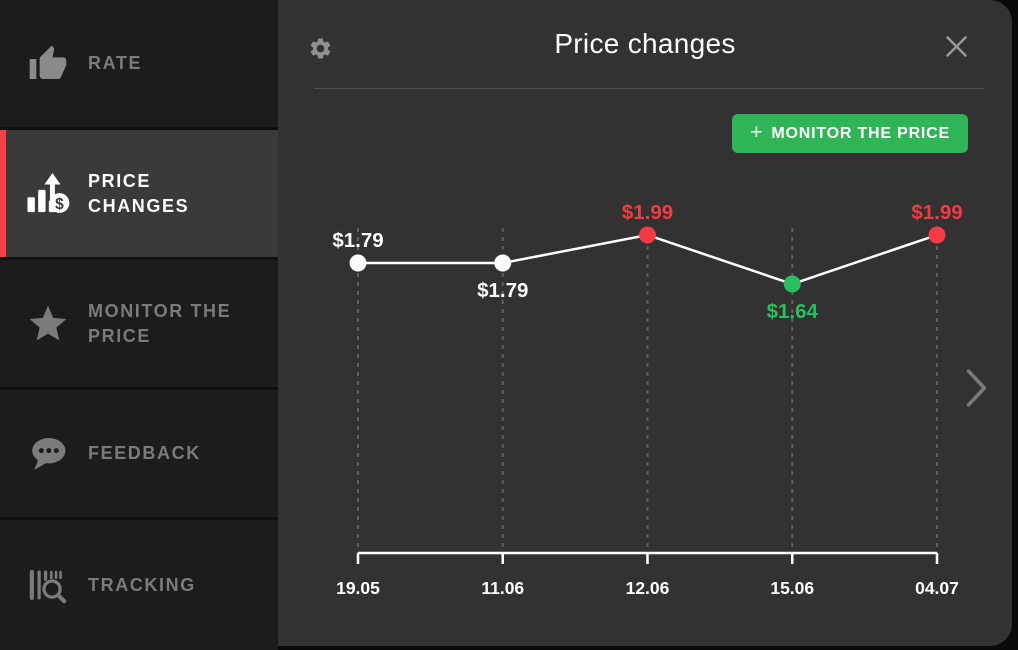  I want to click on x-axis-date-label: 19.05, so click(358, 588).